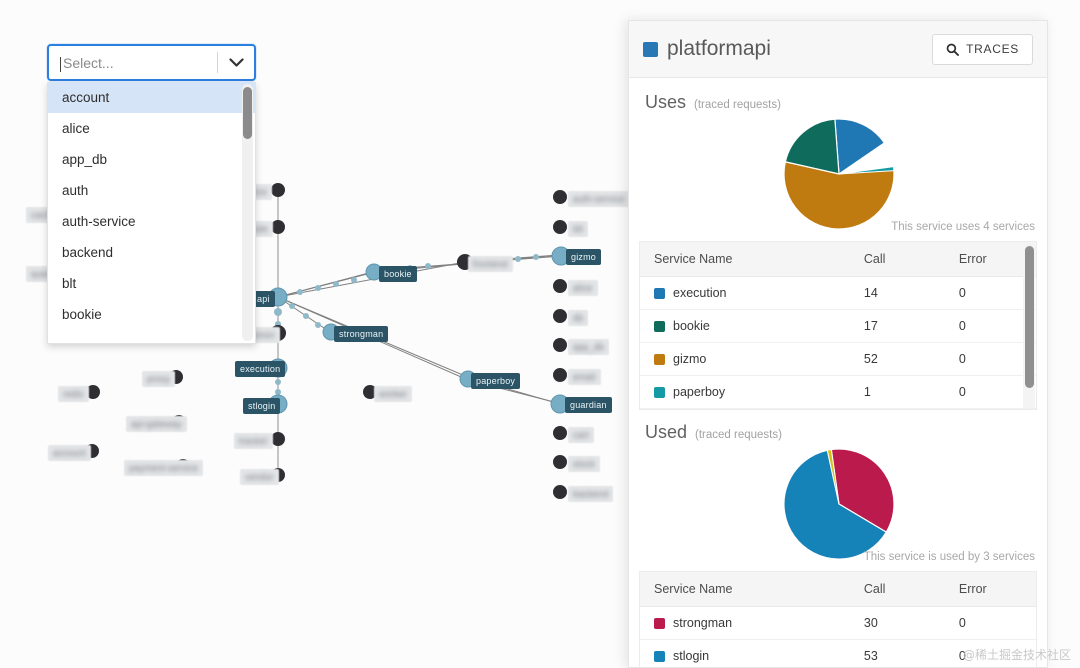 The width and height of the screenshot is (1080, 668). What do you see at coordinates (262, 406) in the screenshot?
I see `graph-node-label-stlogin: stlogin` at bounding box center [262, 406].